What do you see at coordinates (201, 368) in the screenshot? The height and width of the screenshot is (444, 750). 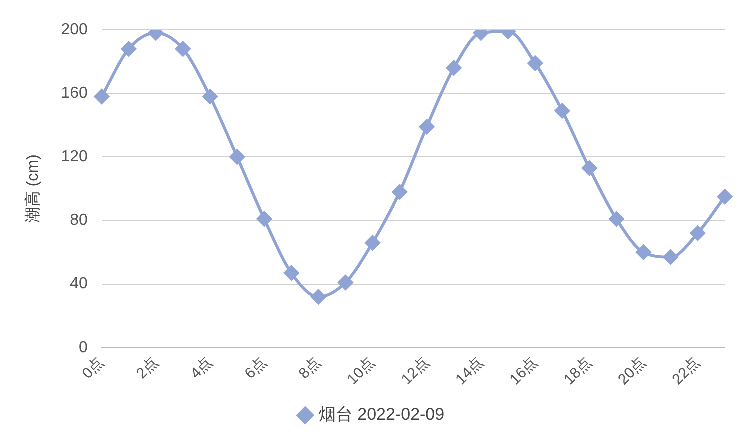 I see `x-tick-label: 4点` at bounding box center [201, 368].